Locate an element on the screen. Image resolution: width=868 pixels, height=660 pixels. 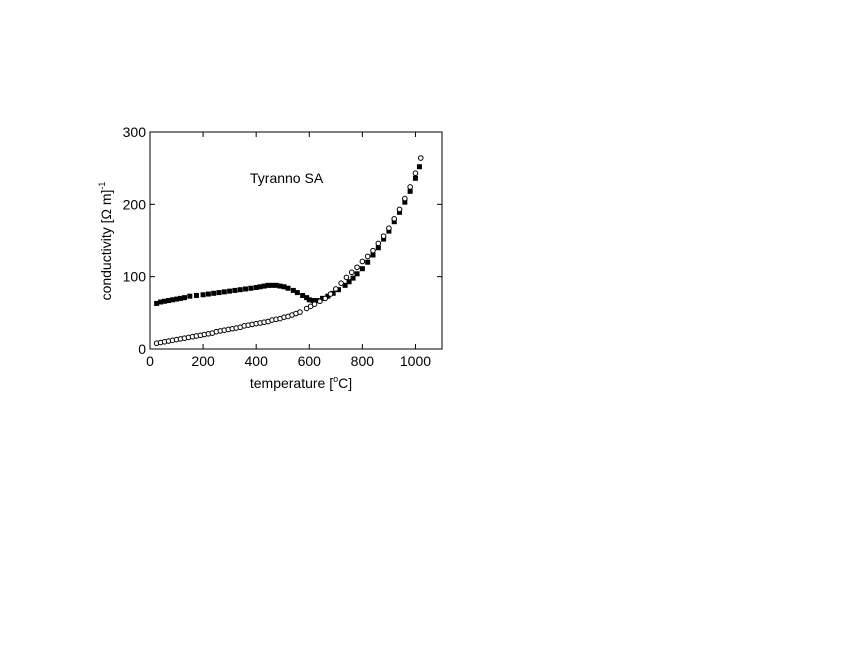
plot-frame is located at coordinates (296, 240).